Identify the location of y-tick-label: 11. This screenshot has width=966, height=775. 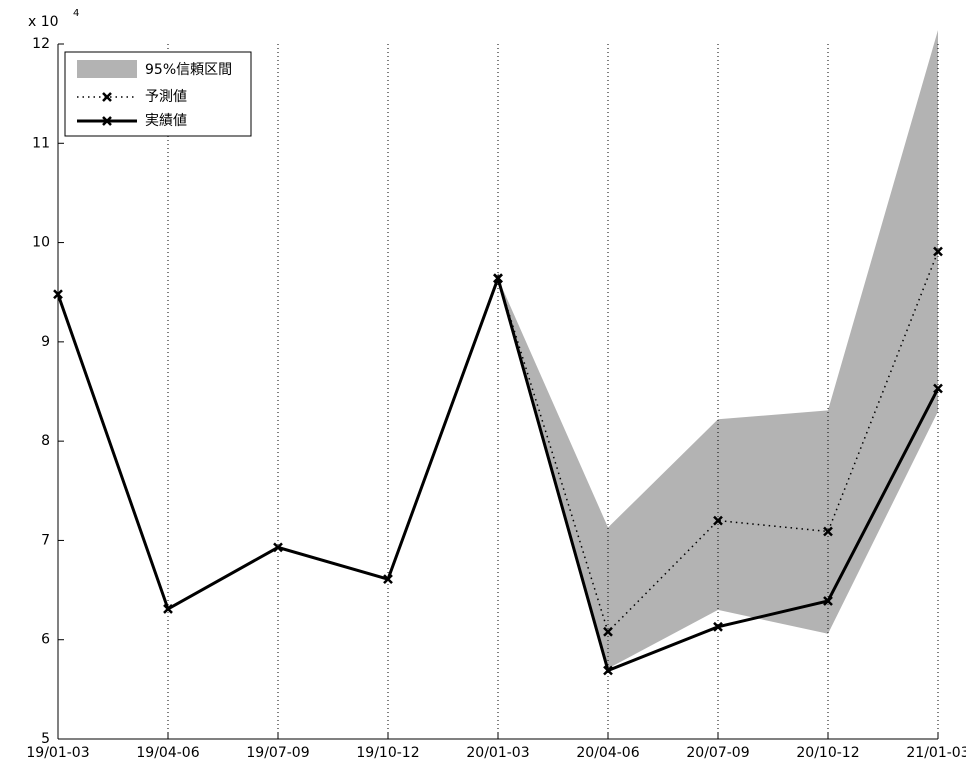
(41, 143).